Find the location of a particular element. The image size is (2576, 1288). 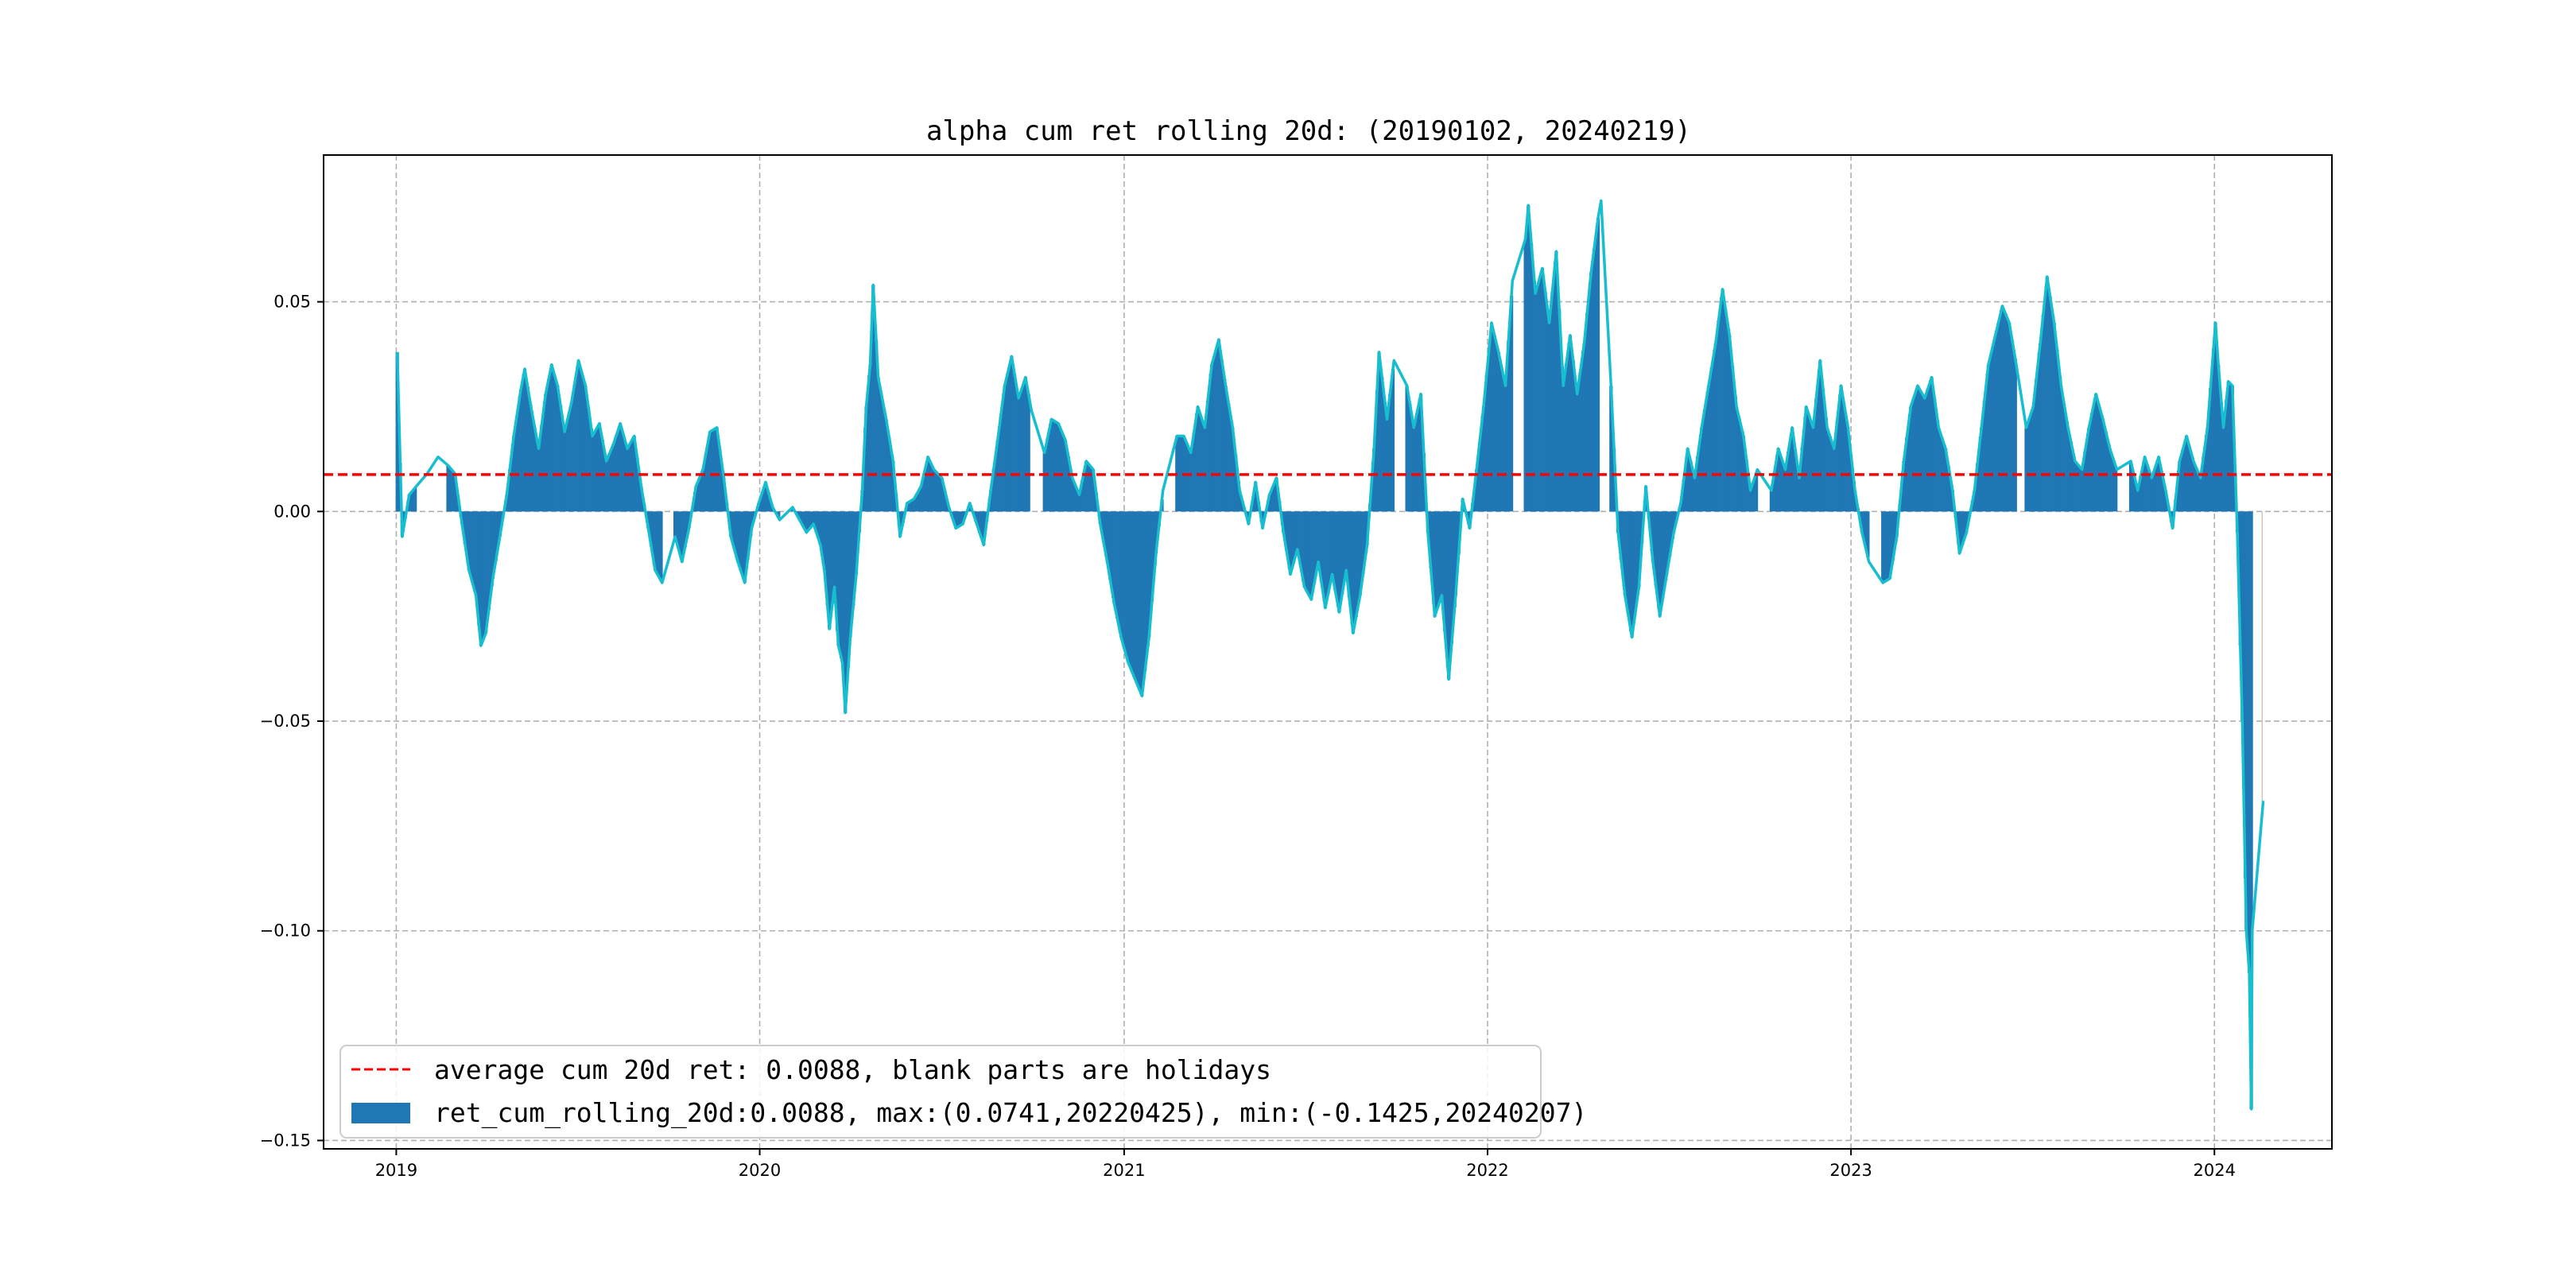

y-tick-label: −0.15 is located at coordinates (285, 1140).